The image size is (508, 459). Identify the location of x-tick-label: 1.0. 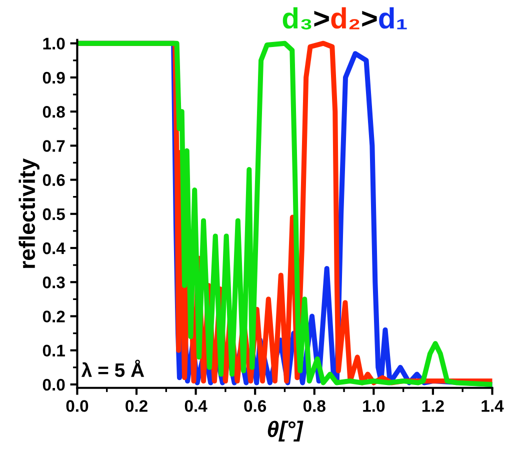
(374, 406).